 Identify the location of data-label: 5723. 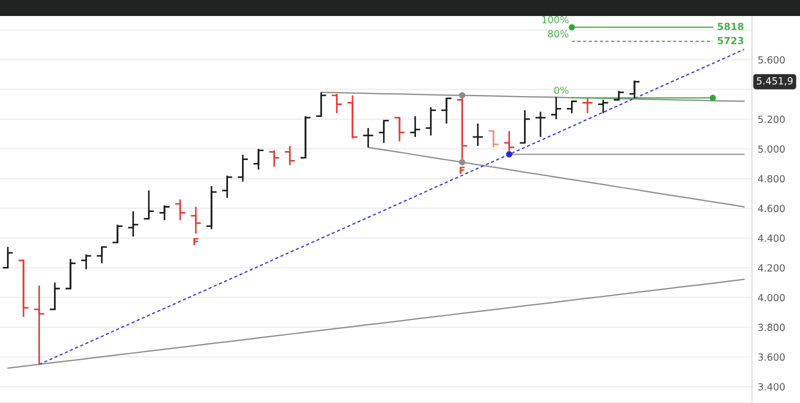
(731, 40).